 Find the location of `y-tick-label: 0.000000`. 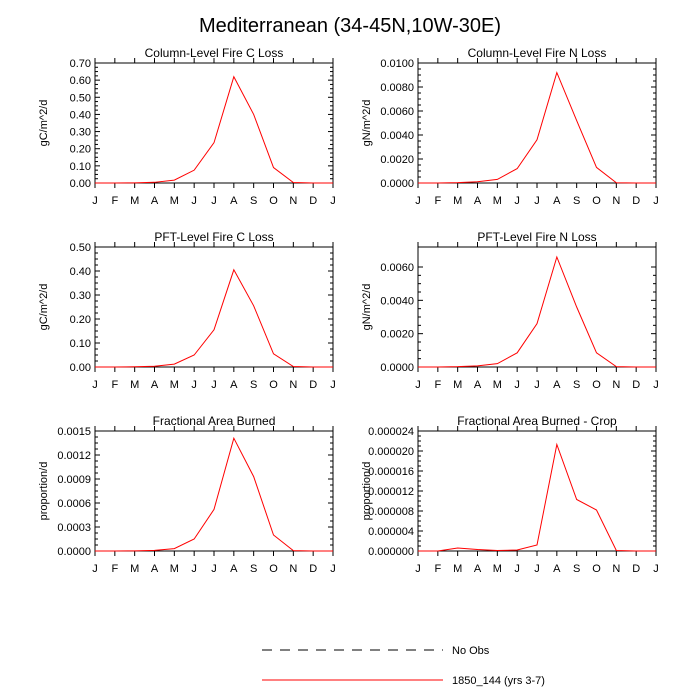

y-tick-label: 0.000000 is located at coordinates (391, 552).